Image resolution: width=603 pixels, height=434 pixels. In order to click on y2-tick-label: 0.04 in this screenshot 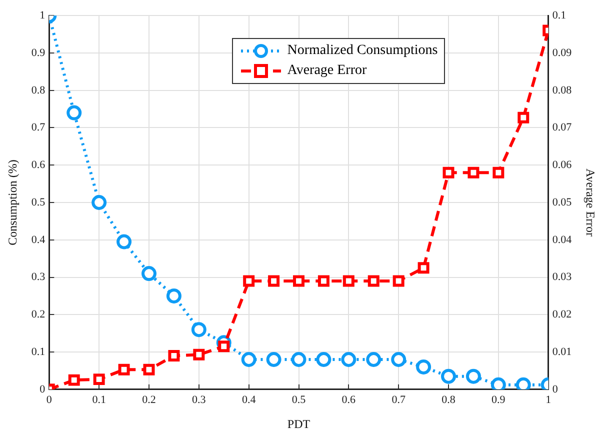, I will do `click(562, 240)`.